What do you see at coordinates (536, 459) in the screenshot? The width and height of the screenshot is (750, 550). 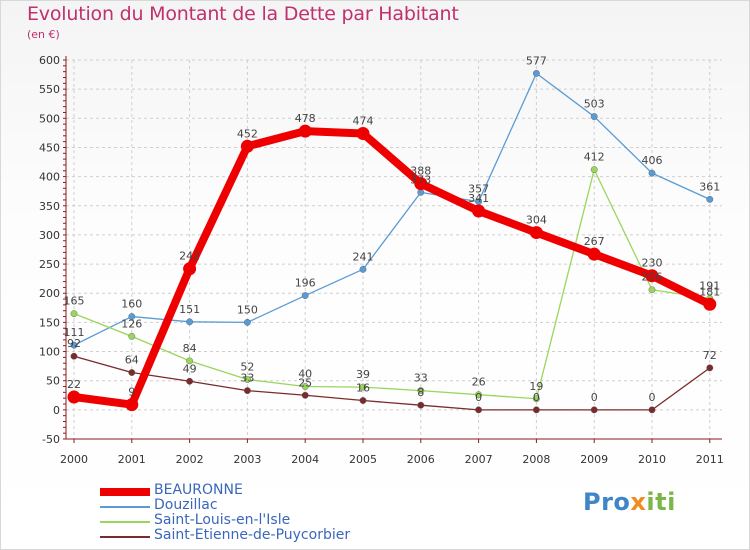 I see `x-tick-label: 2008` at bounding box center [536, 459].